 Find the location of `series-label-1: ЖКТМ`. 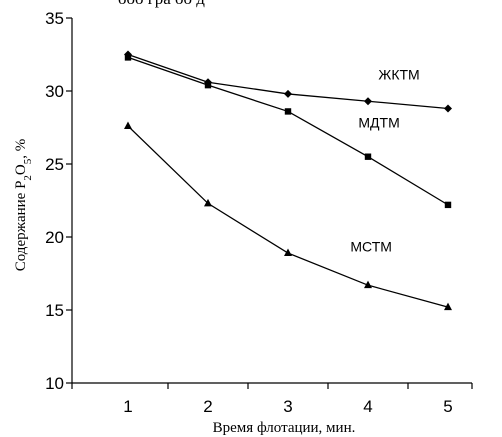

series-label-1: ЖКТМ is located at coordinates (398, 74).